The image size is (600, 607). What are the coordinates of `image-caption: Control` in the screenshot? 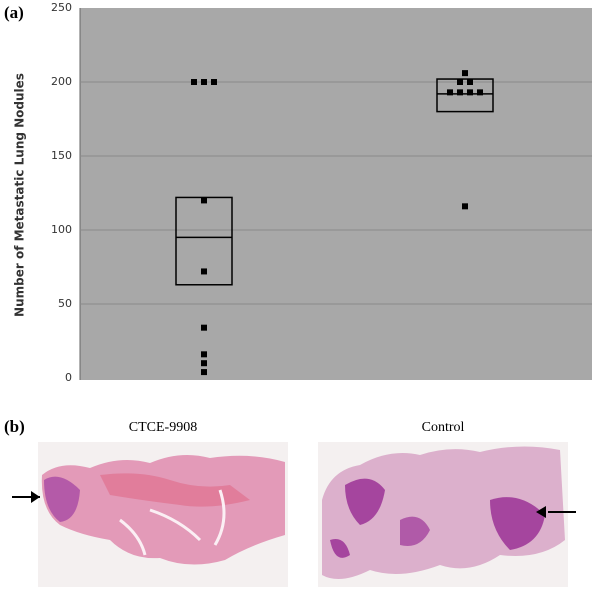 It's located at (443, 427).